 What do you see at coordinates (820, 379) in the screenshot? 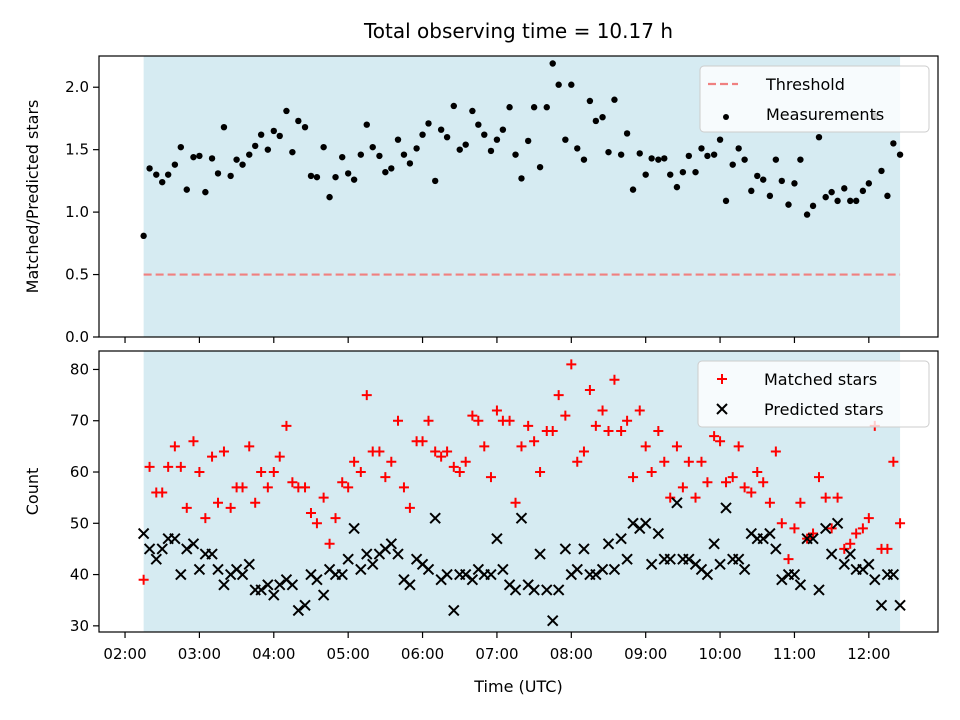
I see `legend-label-matched-stars: Matched stars` at bounding box center [820, 379].